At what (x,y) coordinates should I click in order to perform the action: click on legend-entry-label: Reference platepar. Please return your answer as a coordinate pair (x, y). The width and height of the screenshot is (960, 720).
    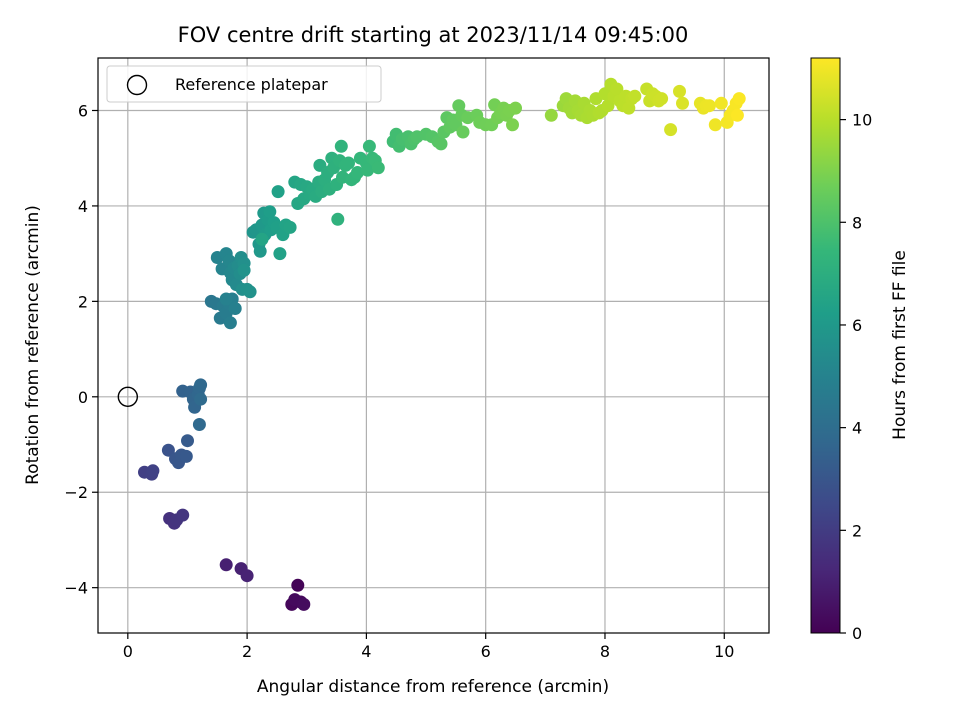
    Looking at the image, I should click on (251, 84).